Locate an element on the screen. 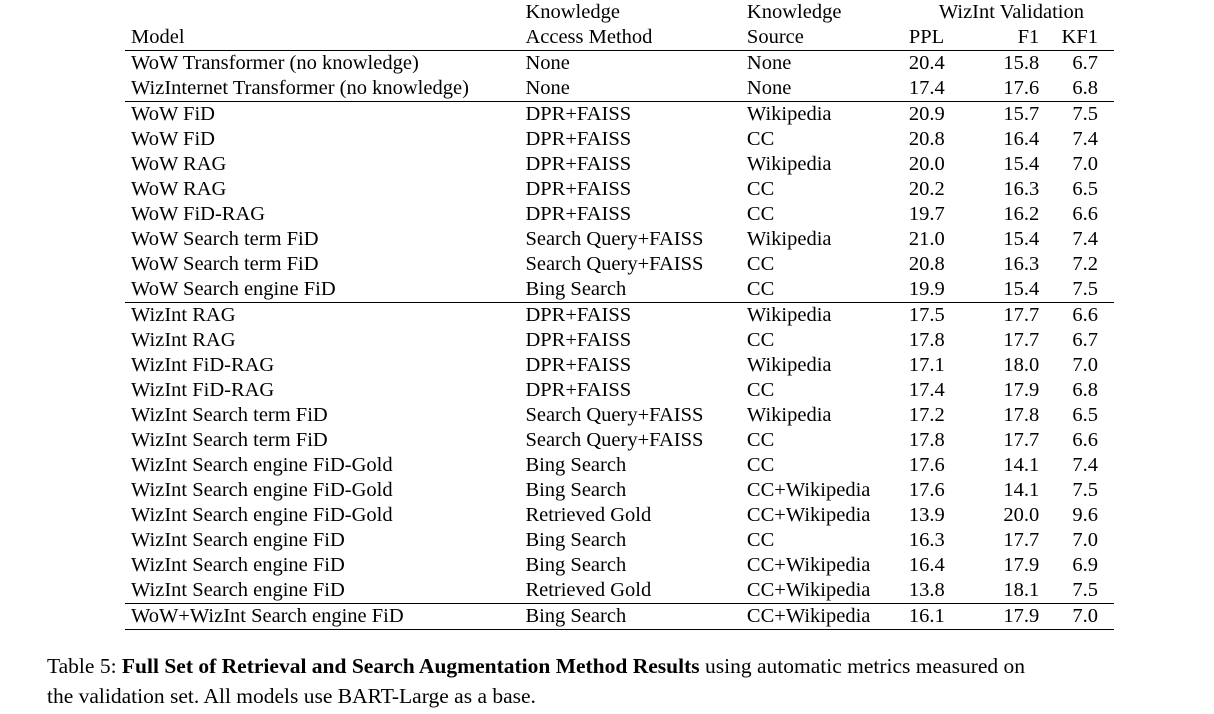 This screenshot has height=714, width=1214. header-method-line1: Knowledge is located at coordinates (572, 12).